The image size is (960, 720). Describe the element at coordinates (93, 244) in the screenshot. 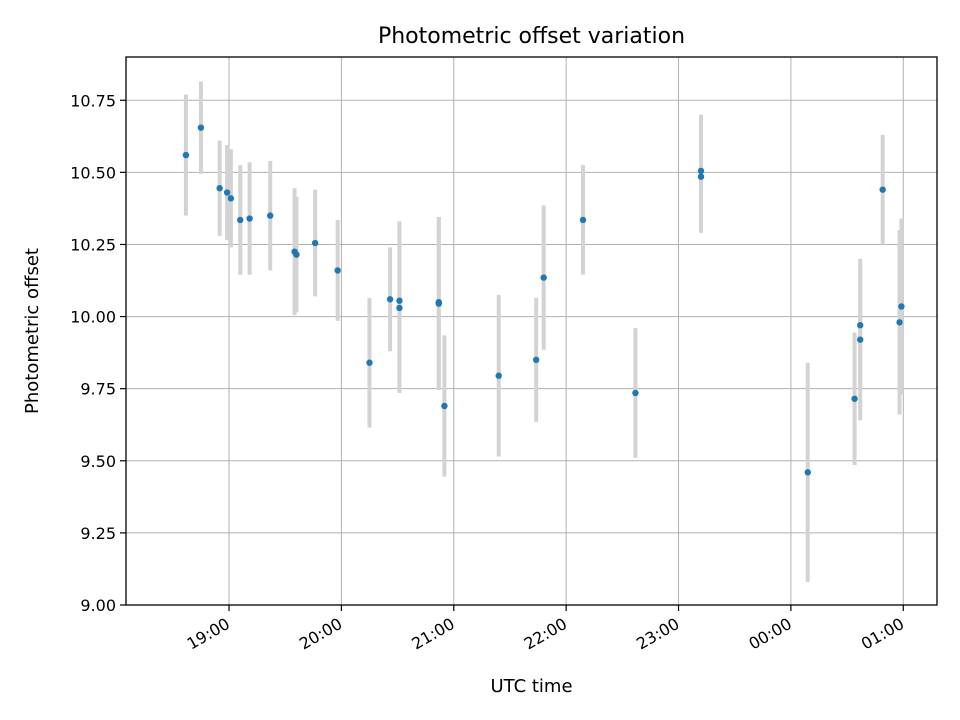

I see `y-tick-label: 10.25` at that location.